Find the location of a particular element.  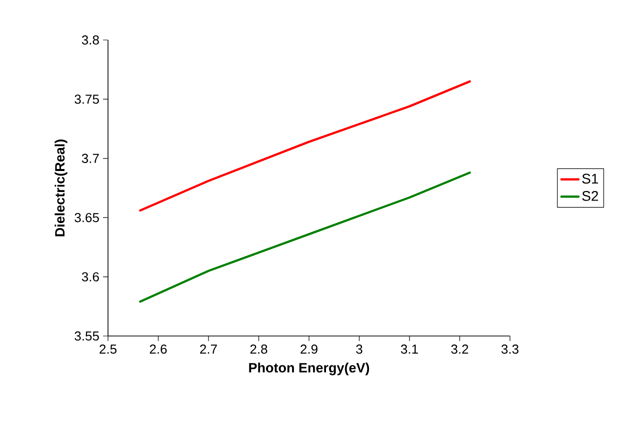

y-tick-label: 3.75 is located at coordinates (86, 99).